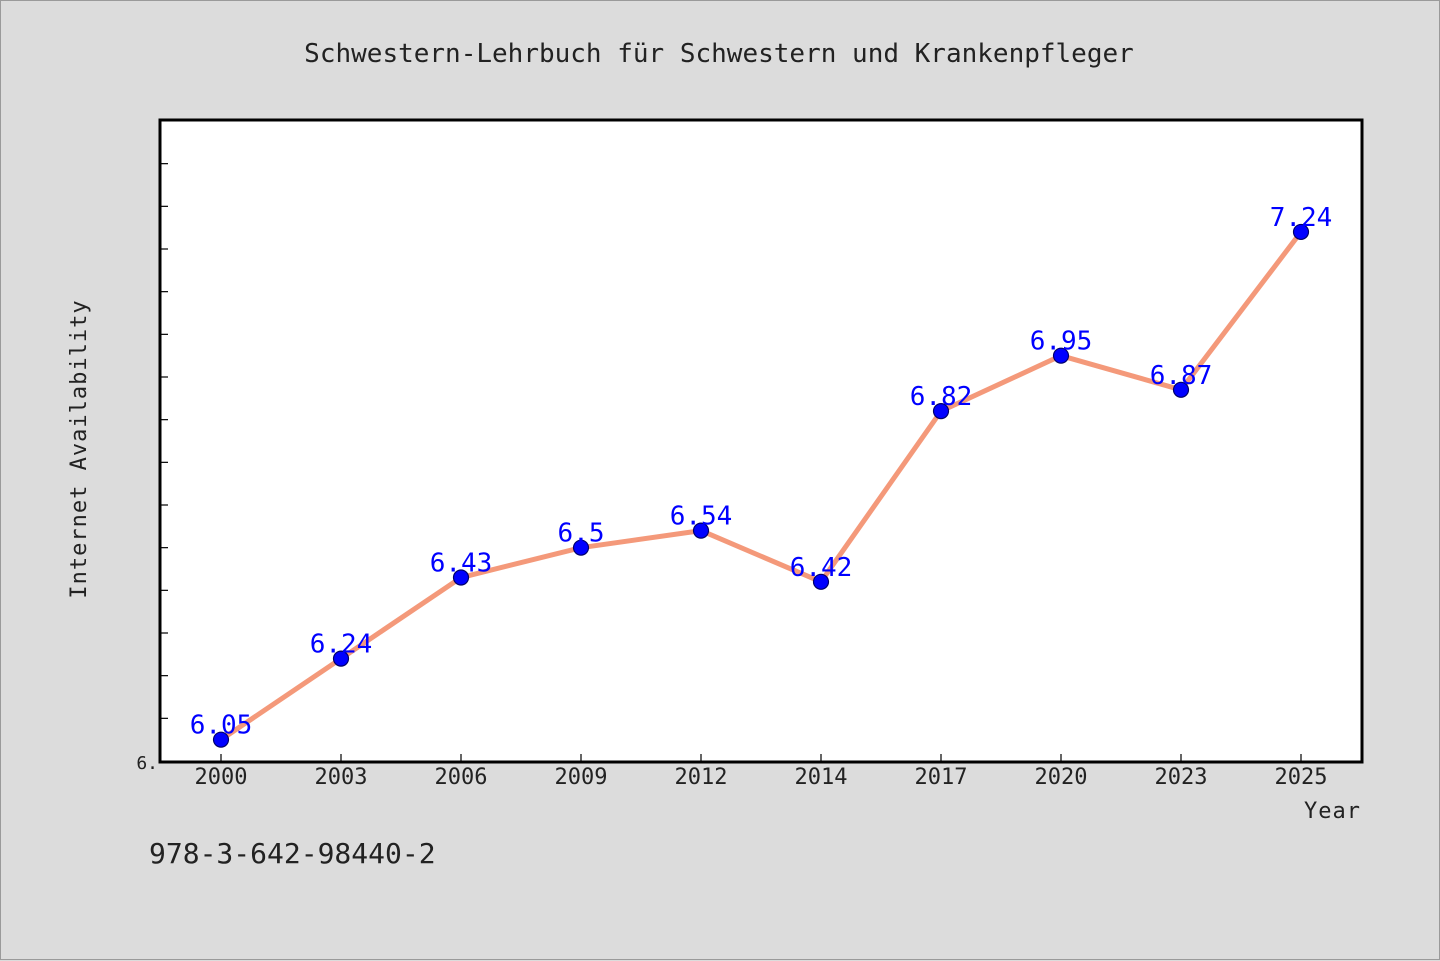 This screenshot has height=961, width=1440. Describe the element at coordinates (821, 568) in the screenshot. I see `data-label: 6.42` at that location.